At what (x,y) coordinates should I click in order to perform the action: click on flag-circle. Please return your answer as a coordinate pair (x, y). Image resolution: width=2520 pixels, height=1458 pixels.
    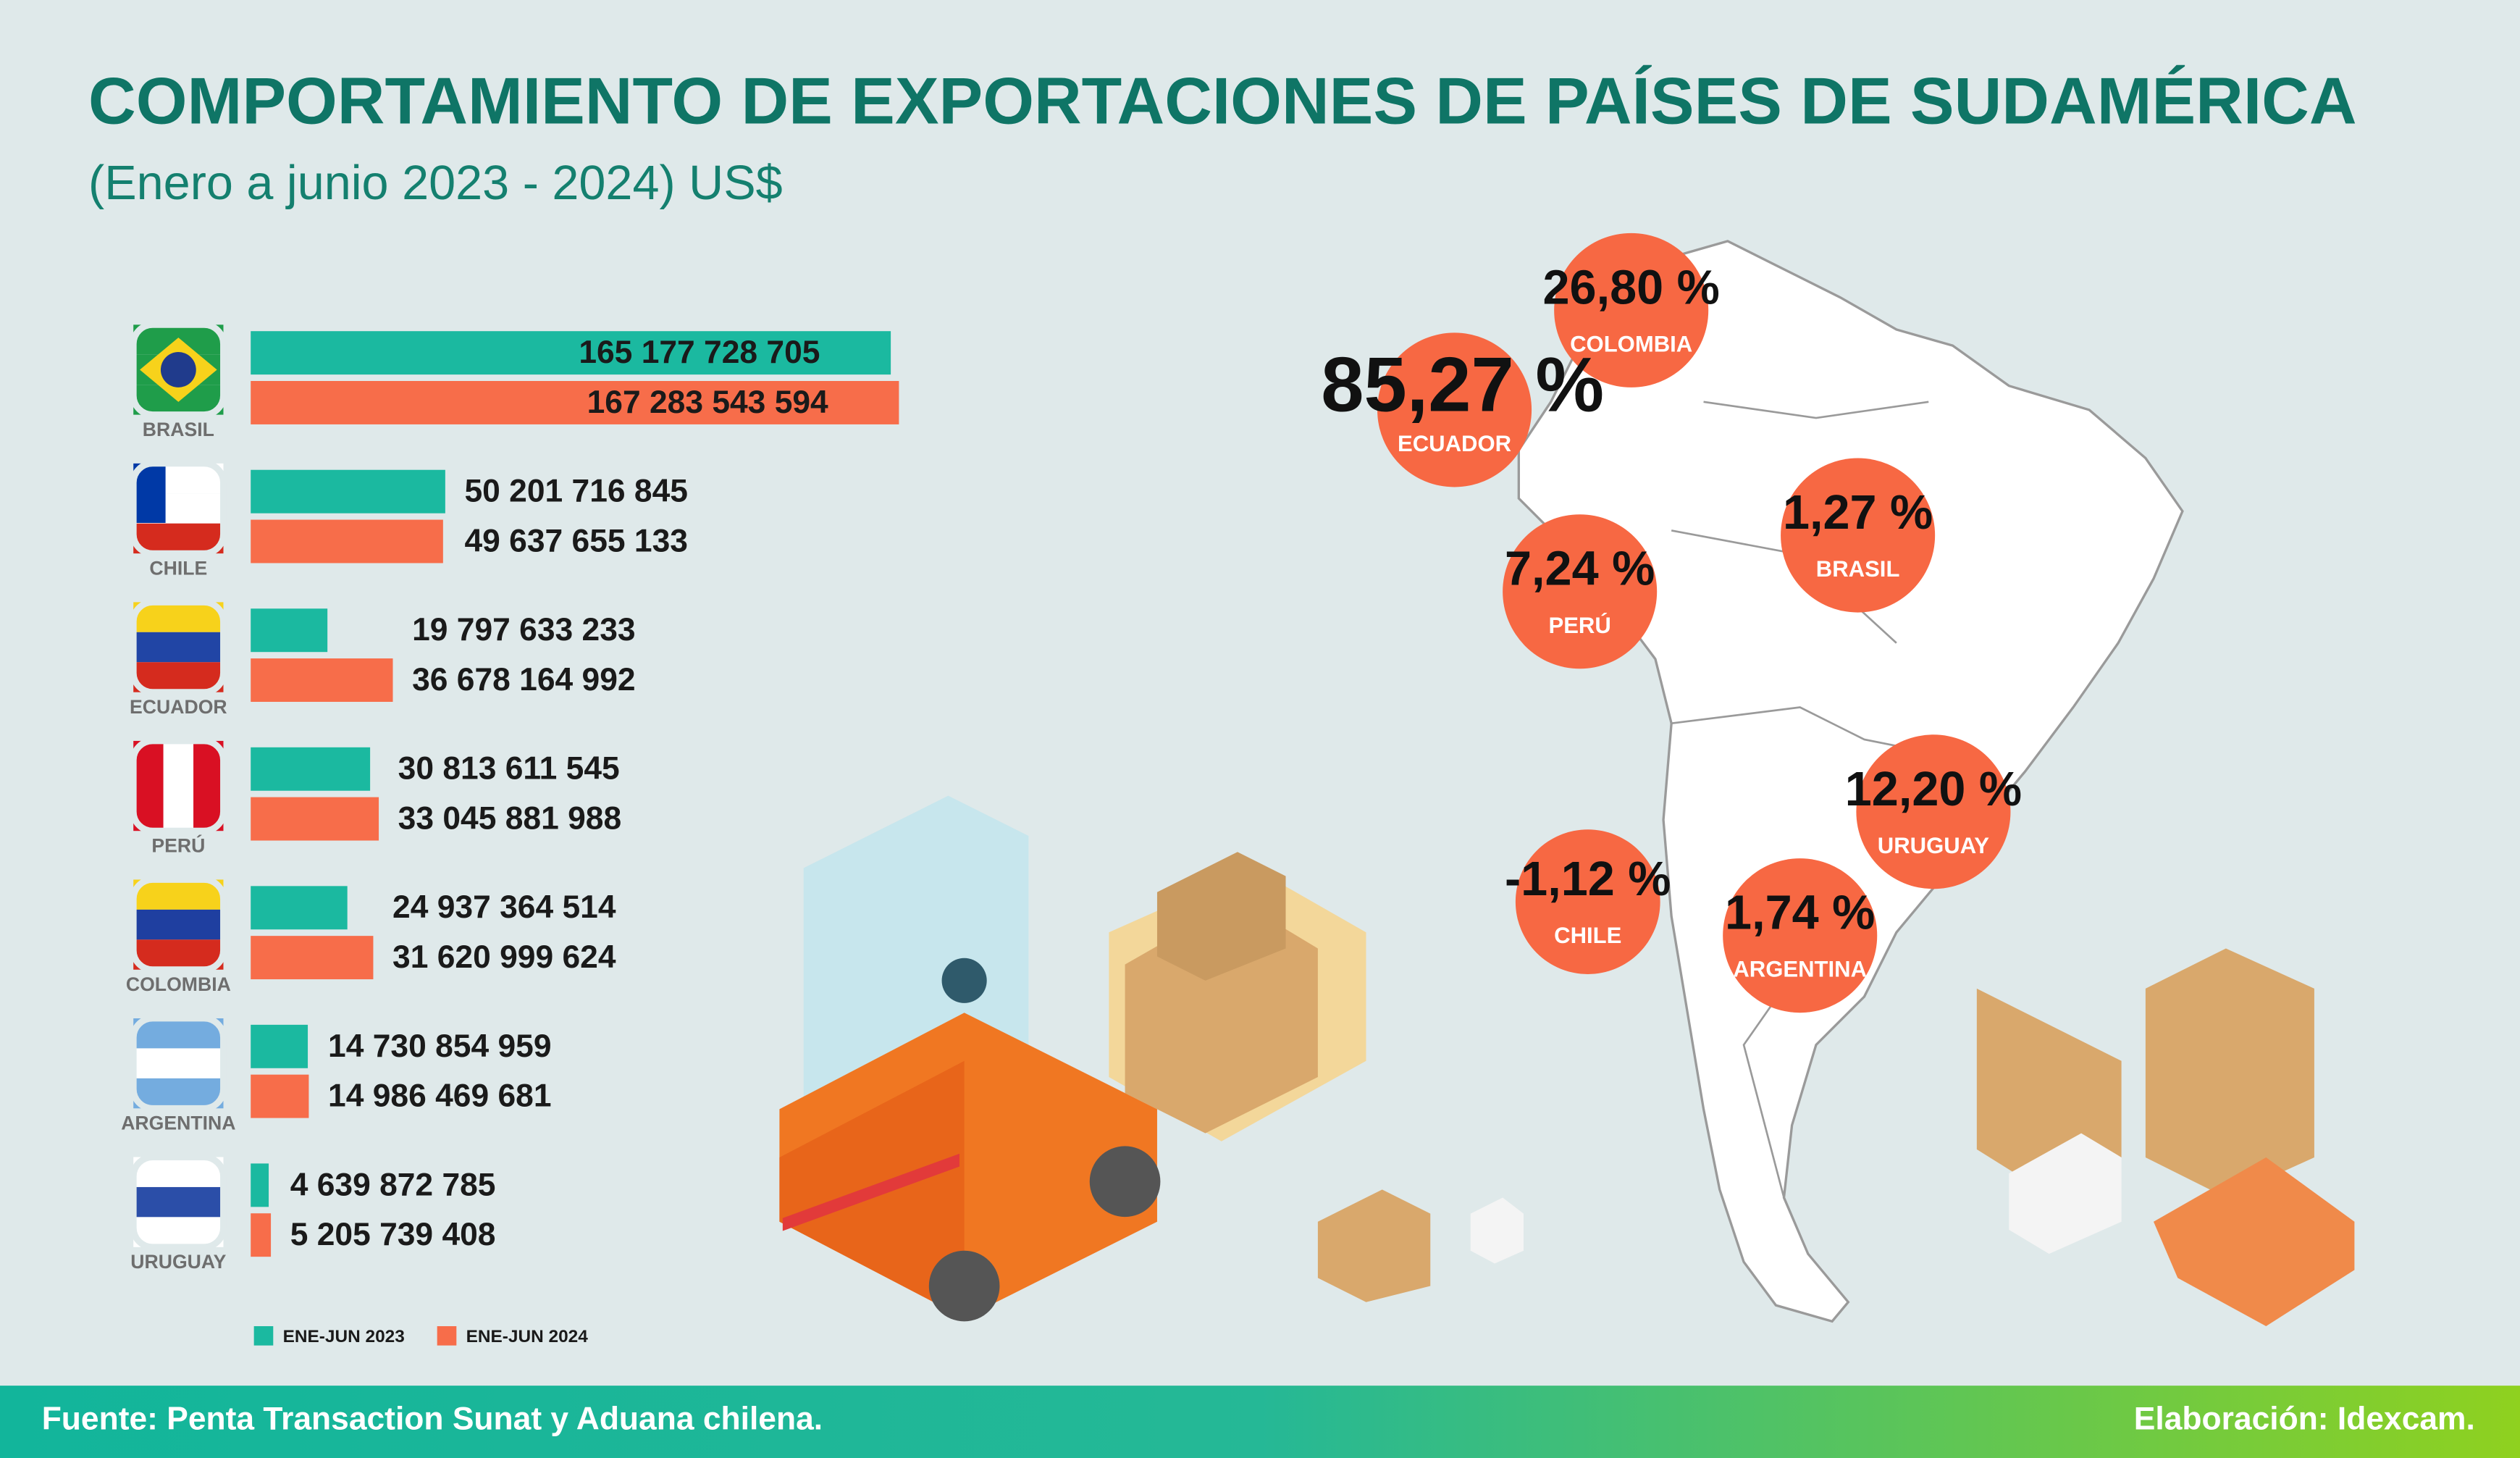
    Looking at the image, I should click on (178, 369).